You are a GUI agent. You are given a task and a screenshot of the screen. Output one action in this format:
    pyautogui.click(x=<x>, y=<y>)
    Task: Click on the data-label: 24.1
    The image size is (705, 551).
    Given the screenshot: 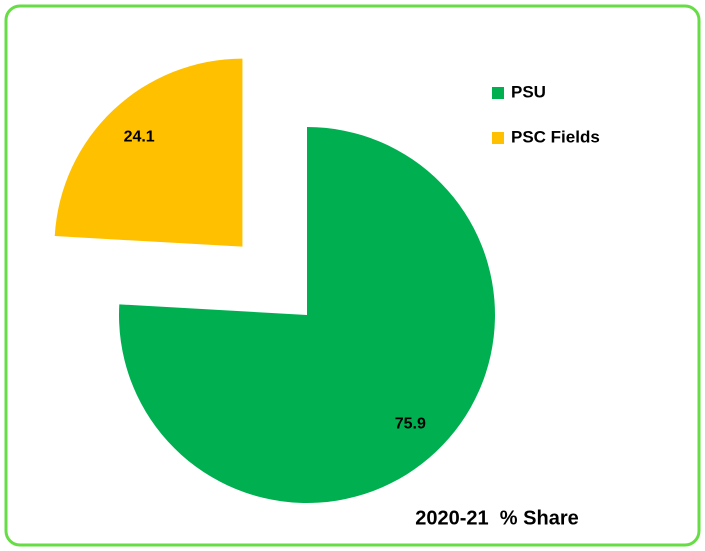 What is the action you would take?
    pyautogui.click(x=139, y=137)
    